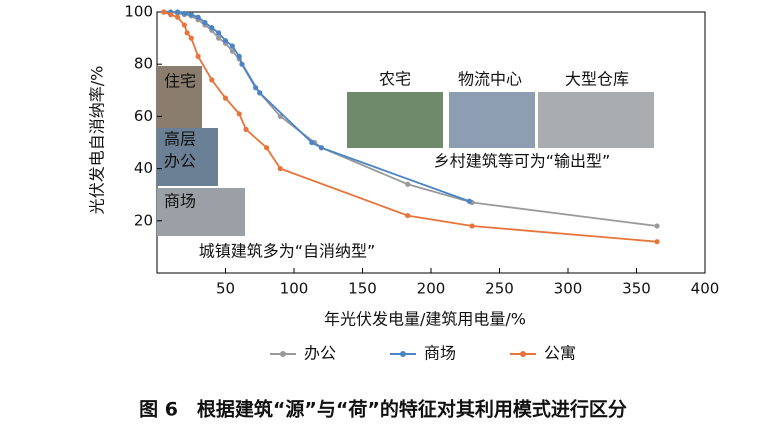  I want to click on legend-label: 办公, so click(320, 353).